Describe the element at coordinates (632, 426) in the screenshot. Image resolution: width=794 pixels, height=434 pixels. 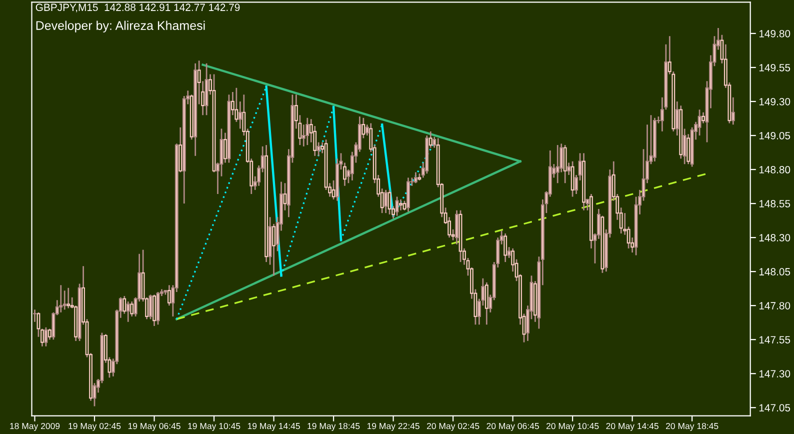
I see `x-tick-label: 20 May 14:45` at that location.